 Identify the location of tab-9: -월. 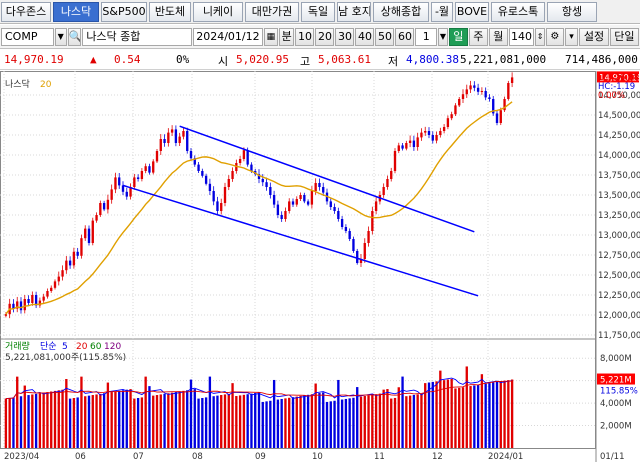
(442, 11).